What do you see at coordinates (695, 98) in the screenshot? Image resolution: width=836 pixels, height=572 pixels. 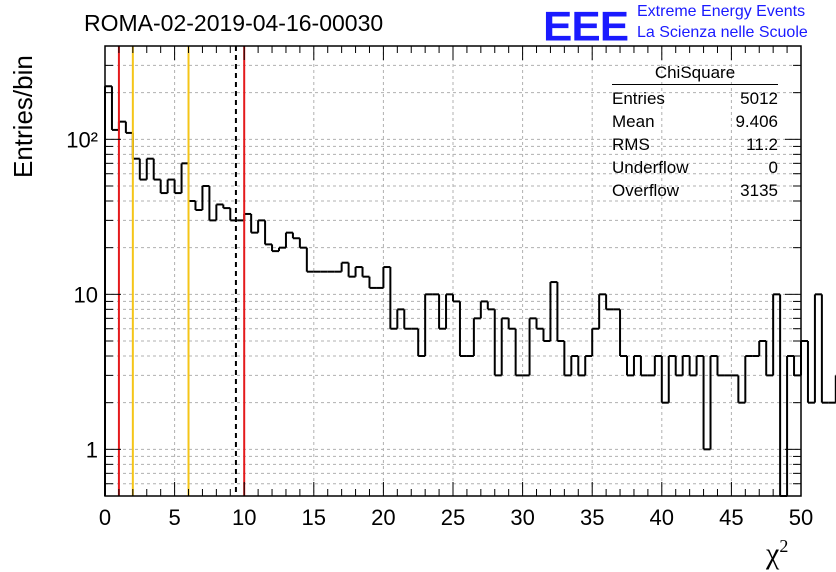 I see `stats-row: Entries 5012` at bounding box center [695, 98].